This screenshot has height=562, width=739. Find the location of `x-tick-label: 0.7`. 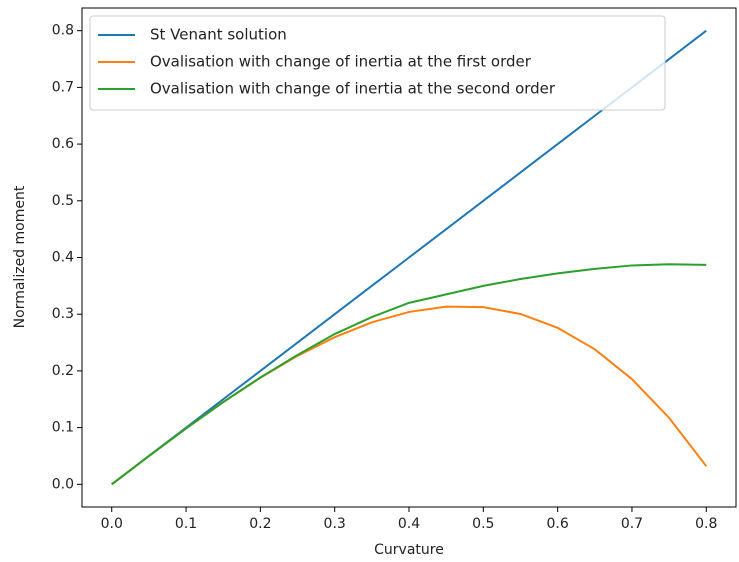

x-tick-label: 0.7 is located at coordinates (632, 524).